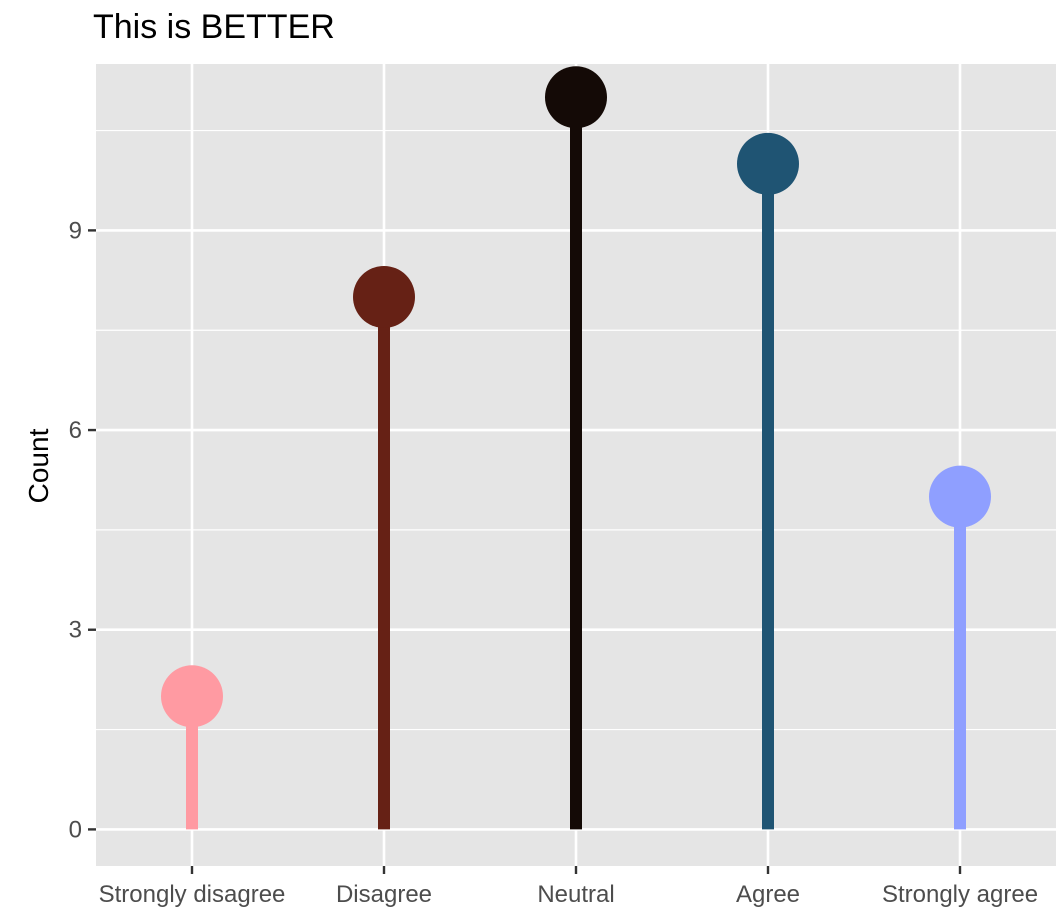  Describe the element at coordinates (82, 530) in the screenshot. I see `y-axis: 0 3 6 9` at that location.